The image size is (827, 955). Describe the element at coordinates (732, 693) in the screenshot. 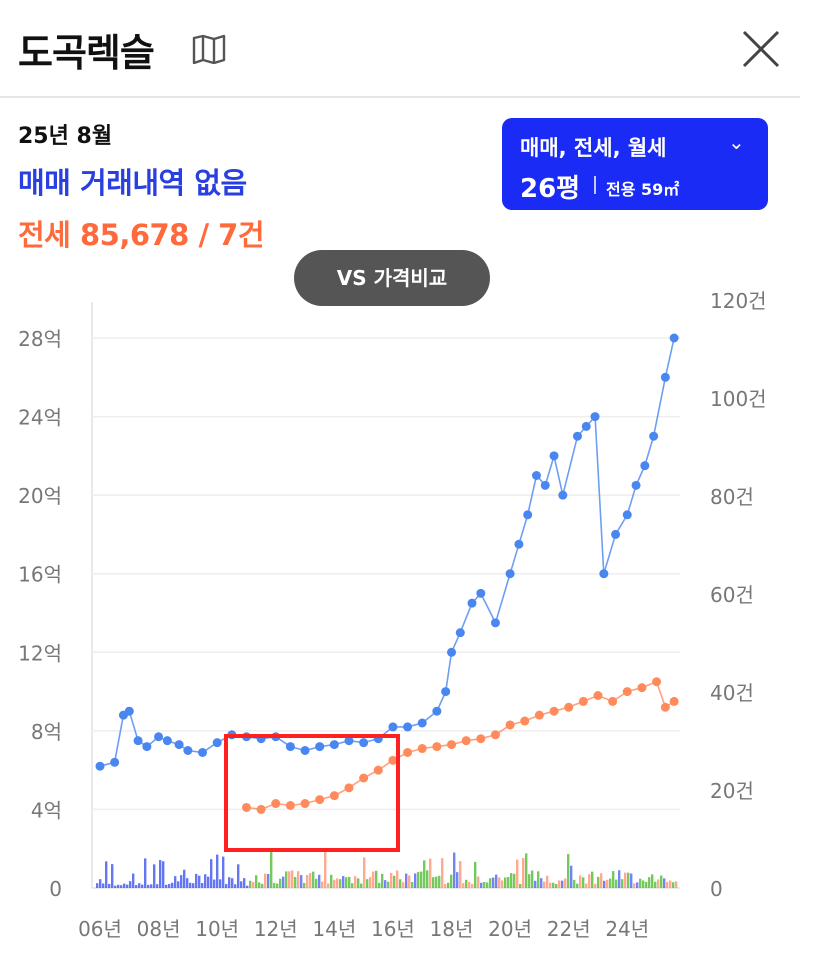

I see `y-right-tick-label: 40건` at that location.